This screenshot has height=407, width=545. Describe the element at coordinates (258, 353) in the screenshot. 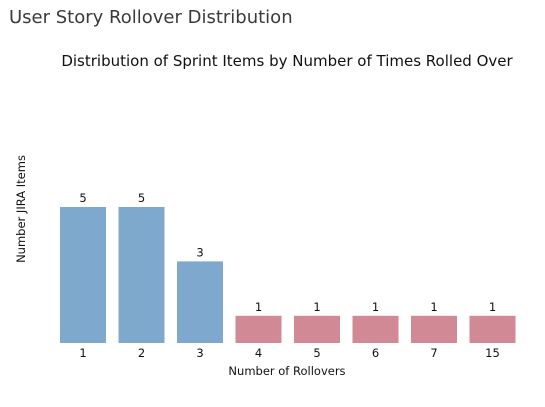

I see `x-tick-4: 4` at that location.